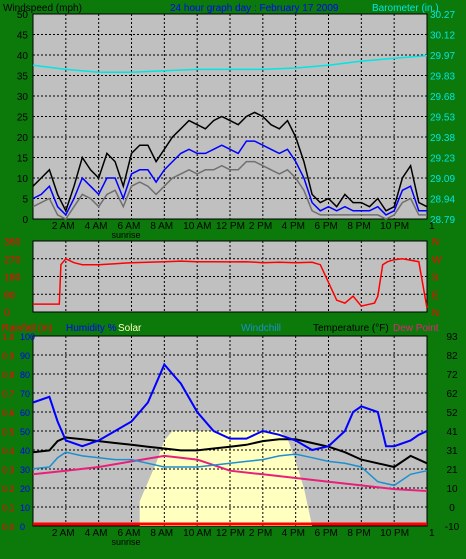 The width and height of the screenshot is (466, 559). What do you see at coordinates (8, 508) in the screenshot?
I see `rainfall-y-tick: 0.1` at bounding box center [8, 508].